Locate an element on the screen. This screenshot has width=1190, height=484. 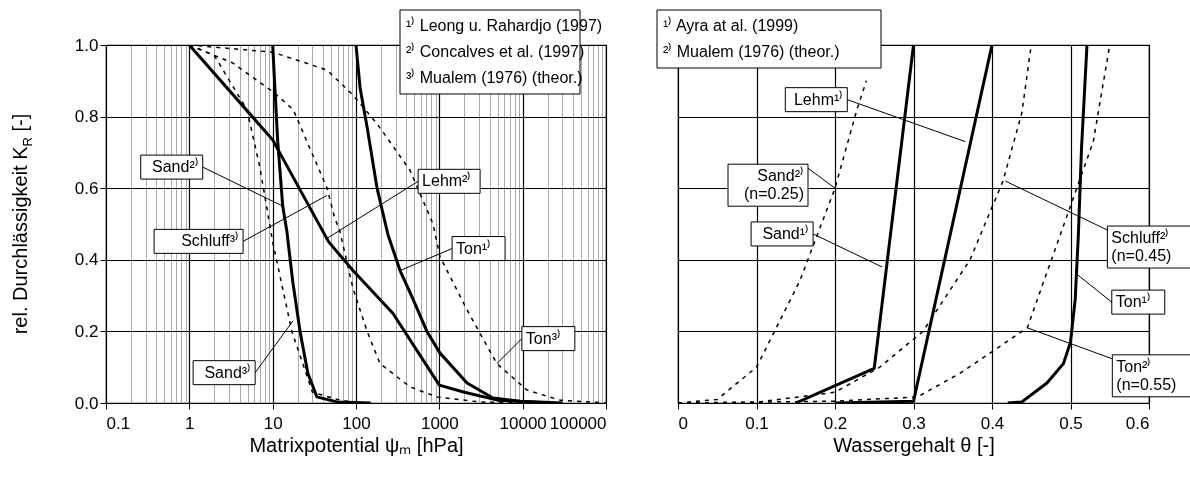
y-tick-label: 0.6 is located at coordinates (86, 188).